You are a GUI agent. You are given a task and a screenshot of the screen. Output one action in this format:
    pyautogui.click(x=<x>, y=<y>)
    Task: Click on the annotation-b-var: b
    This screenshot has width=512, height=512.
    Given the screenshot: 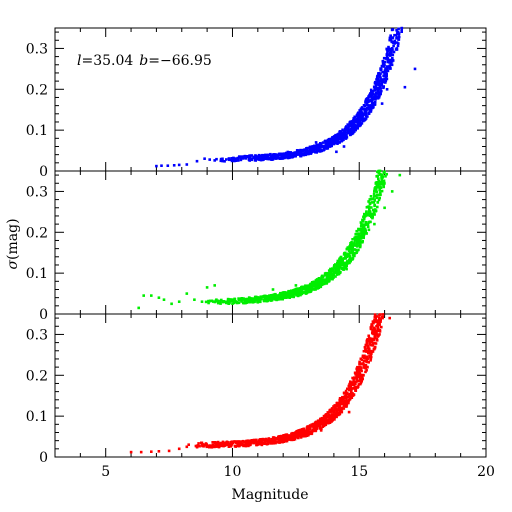 What is the action you would take?
    pyautogui.click(x=143, y=61)
    